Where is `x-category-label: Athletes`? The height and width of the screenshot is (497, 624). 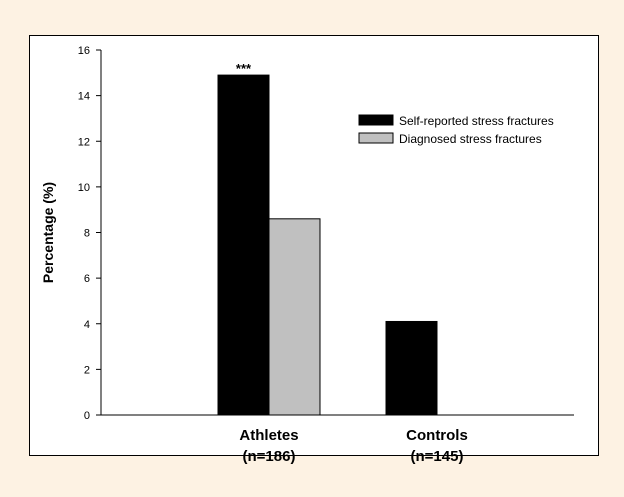
x-category-label: Athletes is located at coordinates (268, 435).